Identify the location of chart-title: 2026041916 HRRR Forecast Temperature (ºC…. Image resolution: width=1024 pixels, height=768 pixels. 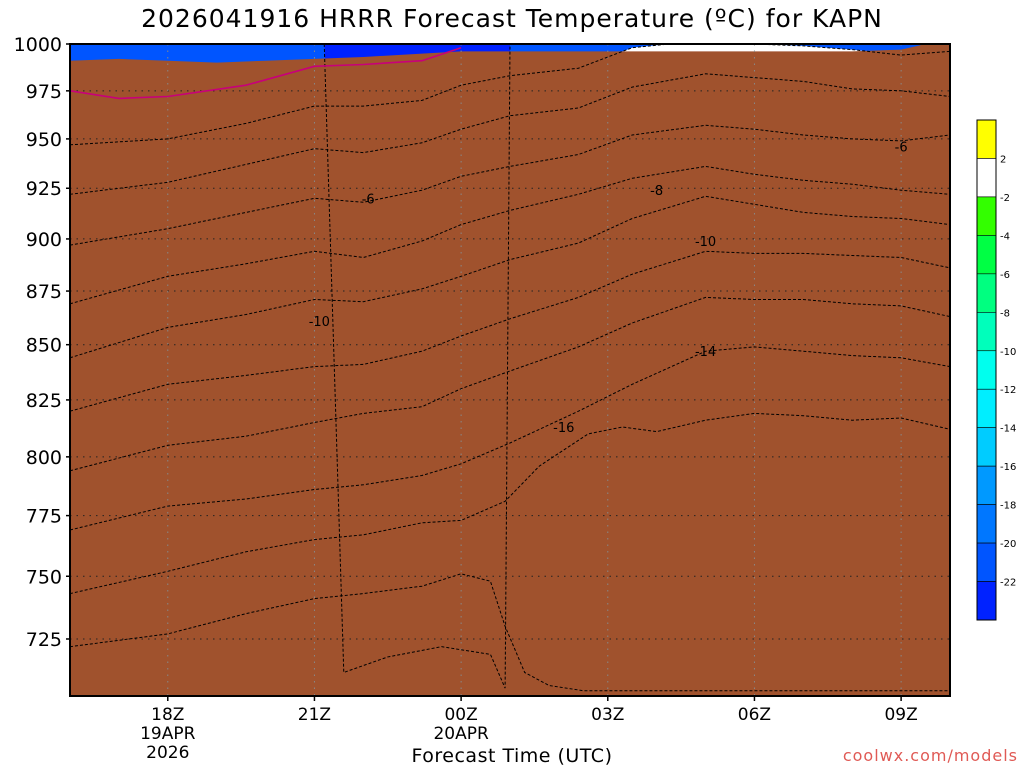
(512, 18).